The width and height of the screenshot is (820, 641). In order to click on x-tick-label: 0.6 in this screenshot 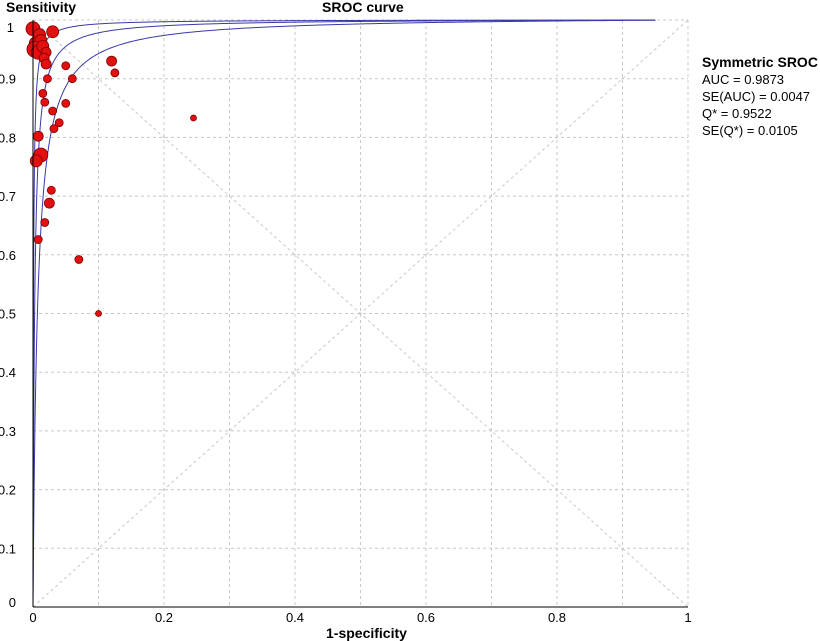, I will do `click(426, 617)`.